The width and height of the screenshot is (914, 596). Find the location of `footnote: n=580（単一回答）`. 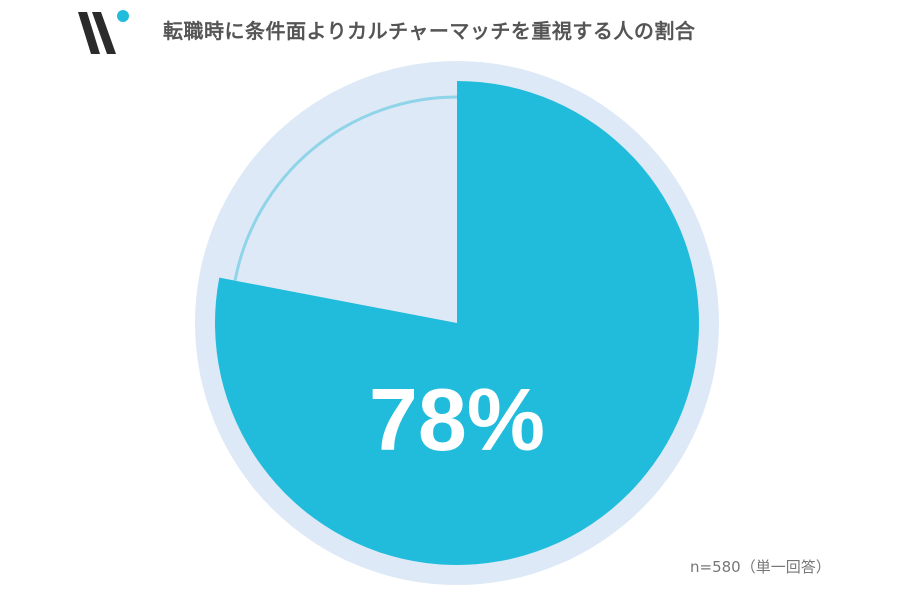

footnote: n=580（単一回答） is located at coordinates (760, 567).